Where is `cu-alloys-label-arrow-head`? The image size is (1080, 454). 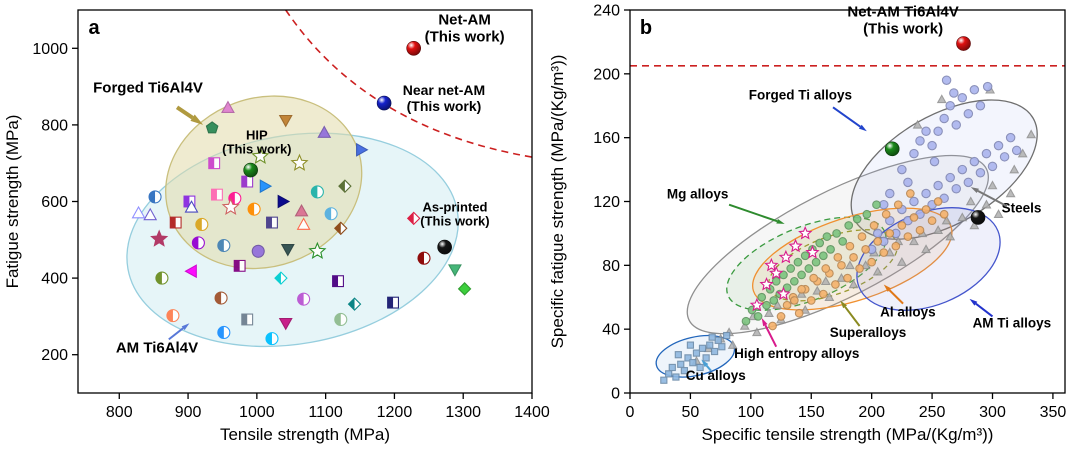 cu-alloys-label-arrow-head is located at coordinates (705, 363).